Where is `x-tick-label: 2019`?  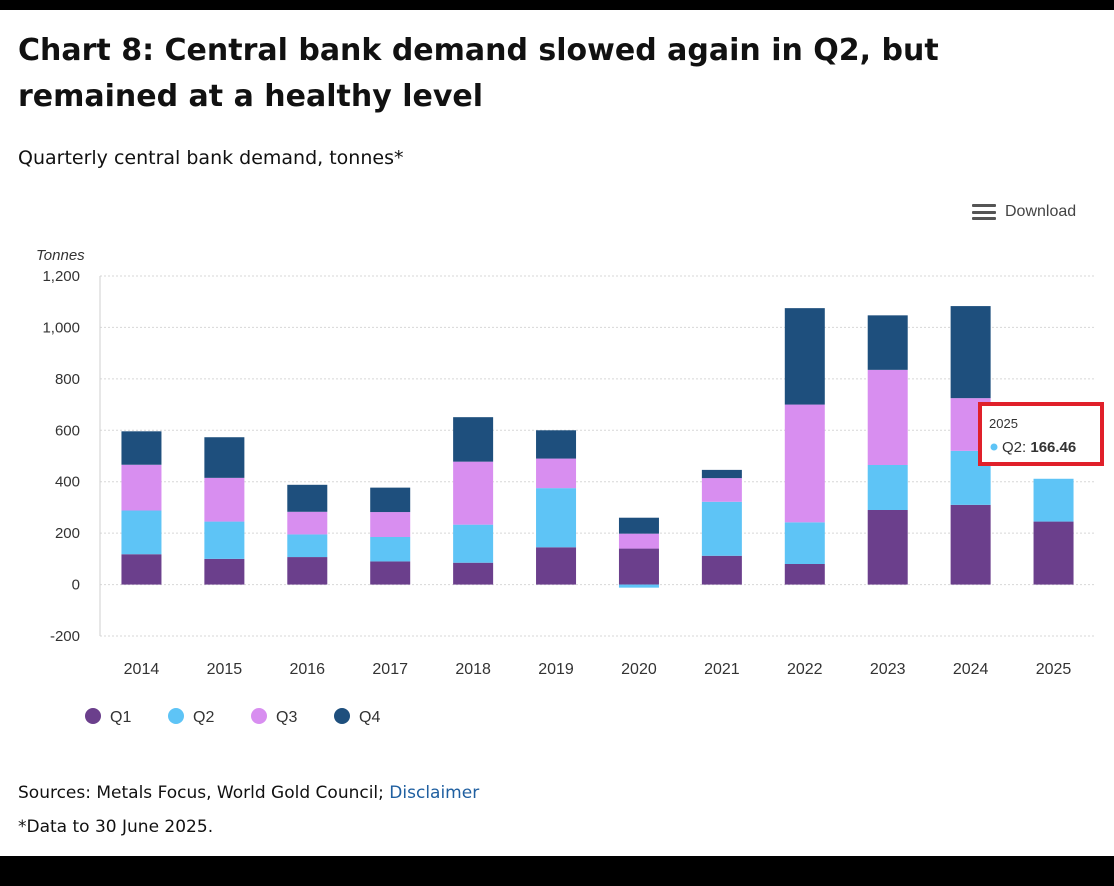 x-tick-label: 2019 is located at coordinates (556, 669).